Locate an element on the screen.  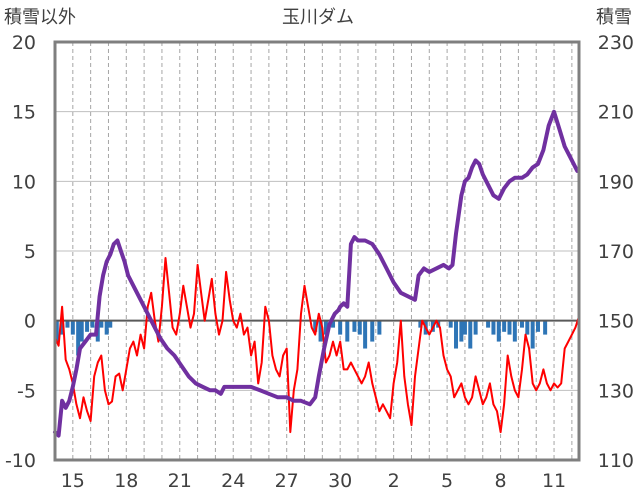
left-tick-label: 10 is located at coordinates (24, 182).